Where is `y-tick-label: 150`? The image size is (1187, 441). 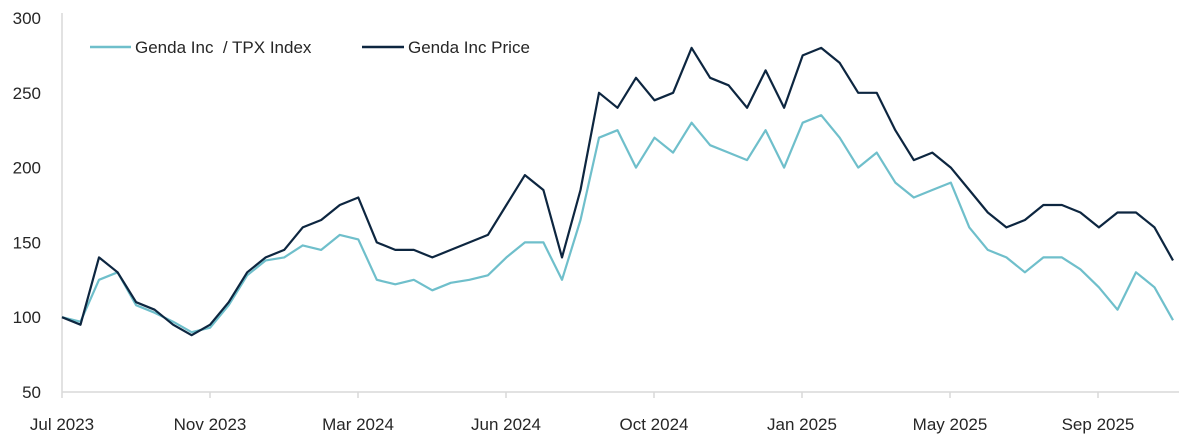
y-tick-label: 150 is located at coordinates (27, 242).